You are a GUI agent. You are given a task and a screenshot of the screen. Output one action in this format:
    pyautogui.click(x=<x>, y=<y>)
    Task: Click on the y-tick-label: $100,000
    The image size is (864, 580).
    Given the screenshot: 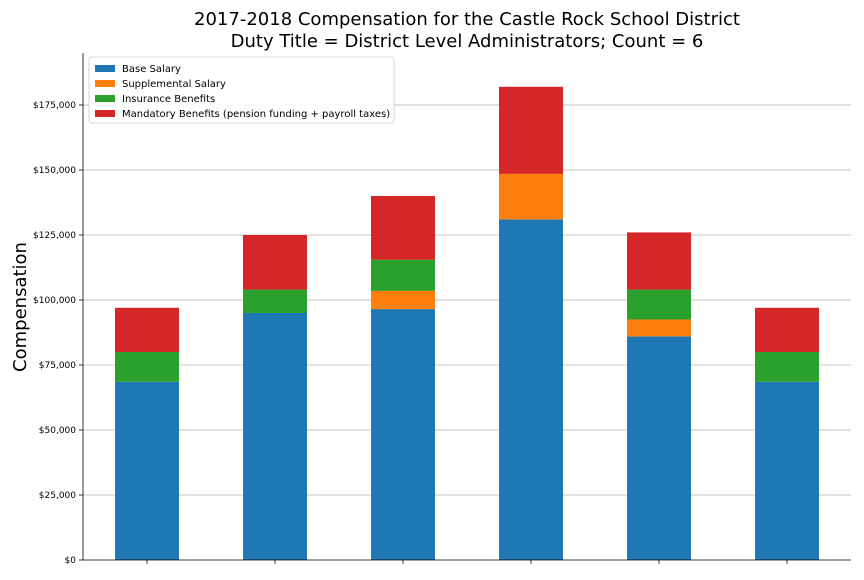 What is the action you would take?
    pyautogui.click(x=54, y=301)
    